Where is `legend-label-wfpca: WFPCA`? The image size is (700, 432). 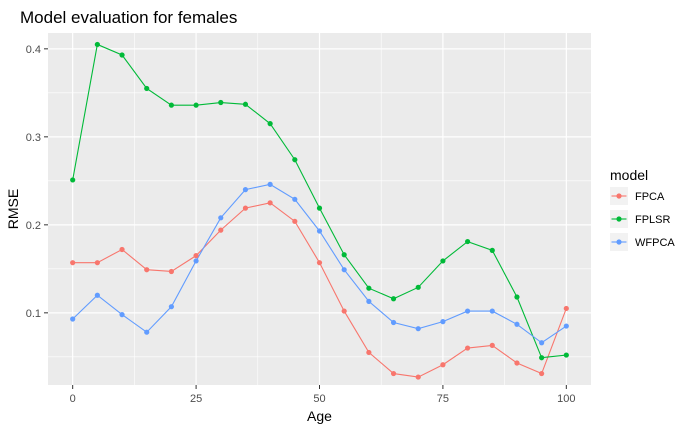
legend-label-wfpca: WFPCA is located at coordinates (655, 243).